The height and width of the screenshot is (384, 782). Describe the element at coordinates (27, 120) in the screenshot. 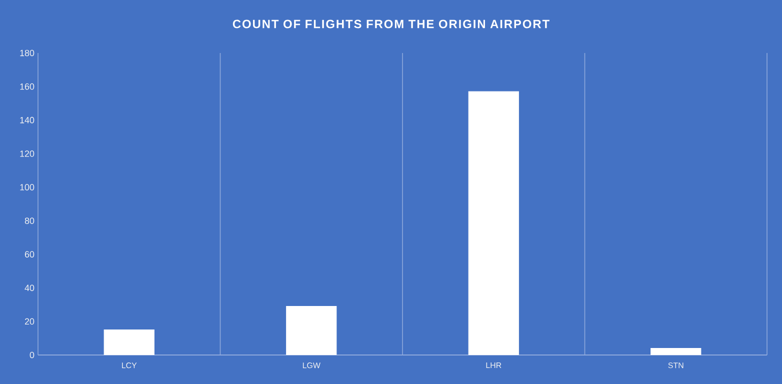

I see `y-tick-label: 140` at that location.